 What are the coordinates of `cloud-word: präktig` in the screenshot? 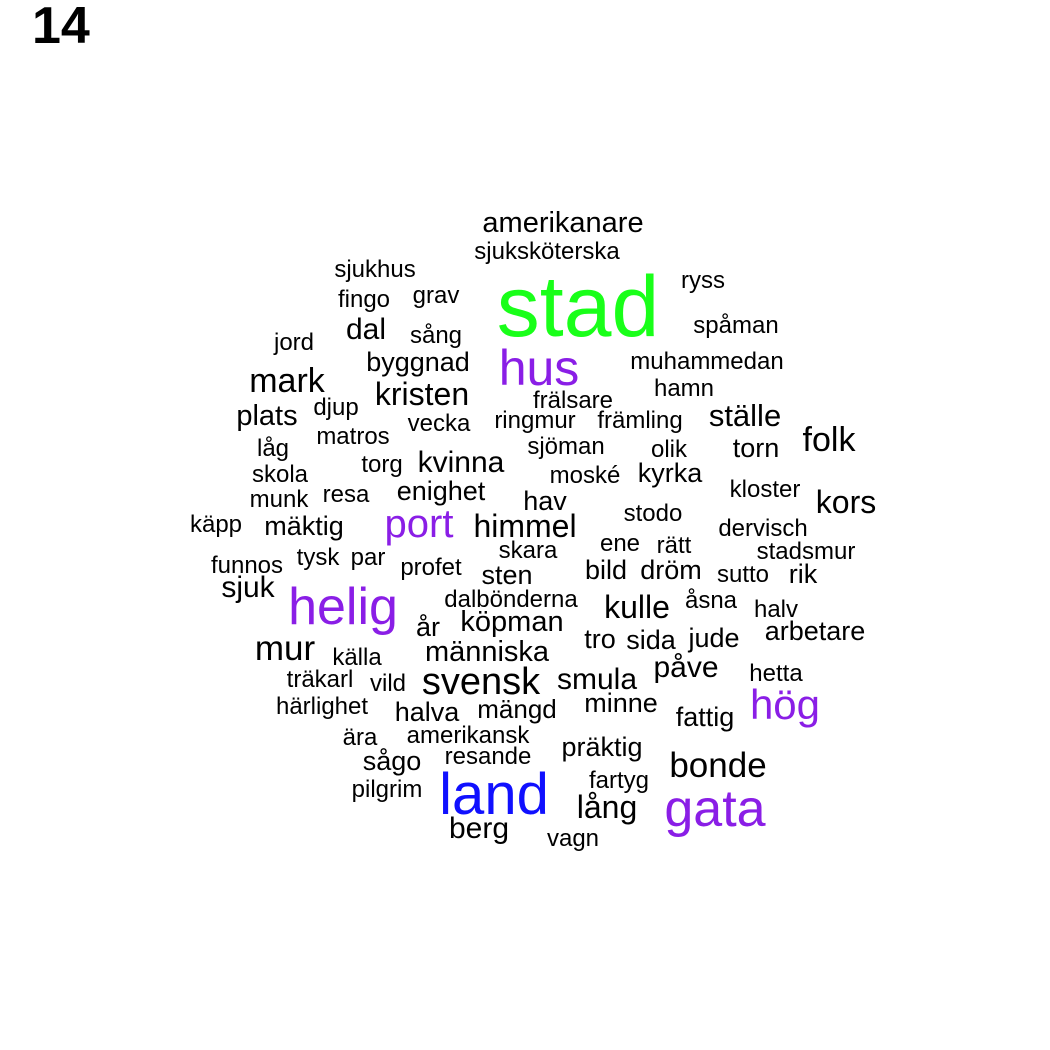 It's located at (601, 747).